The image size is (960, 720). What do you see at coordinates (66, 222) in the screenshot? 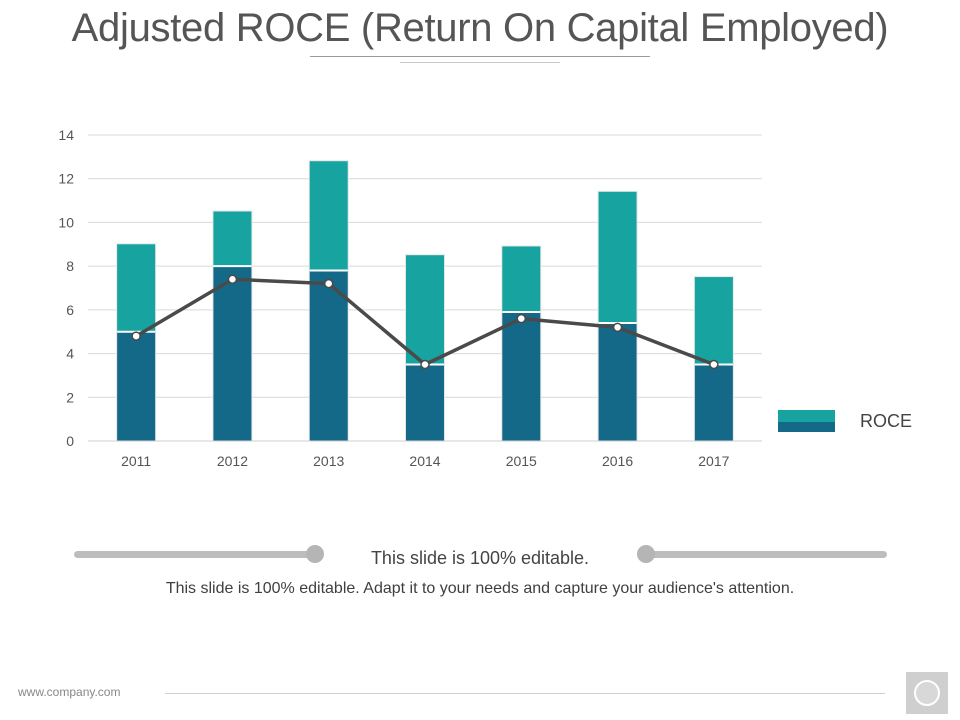
I see `y-tick-label: 10` at bounding box center [66, 222].